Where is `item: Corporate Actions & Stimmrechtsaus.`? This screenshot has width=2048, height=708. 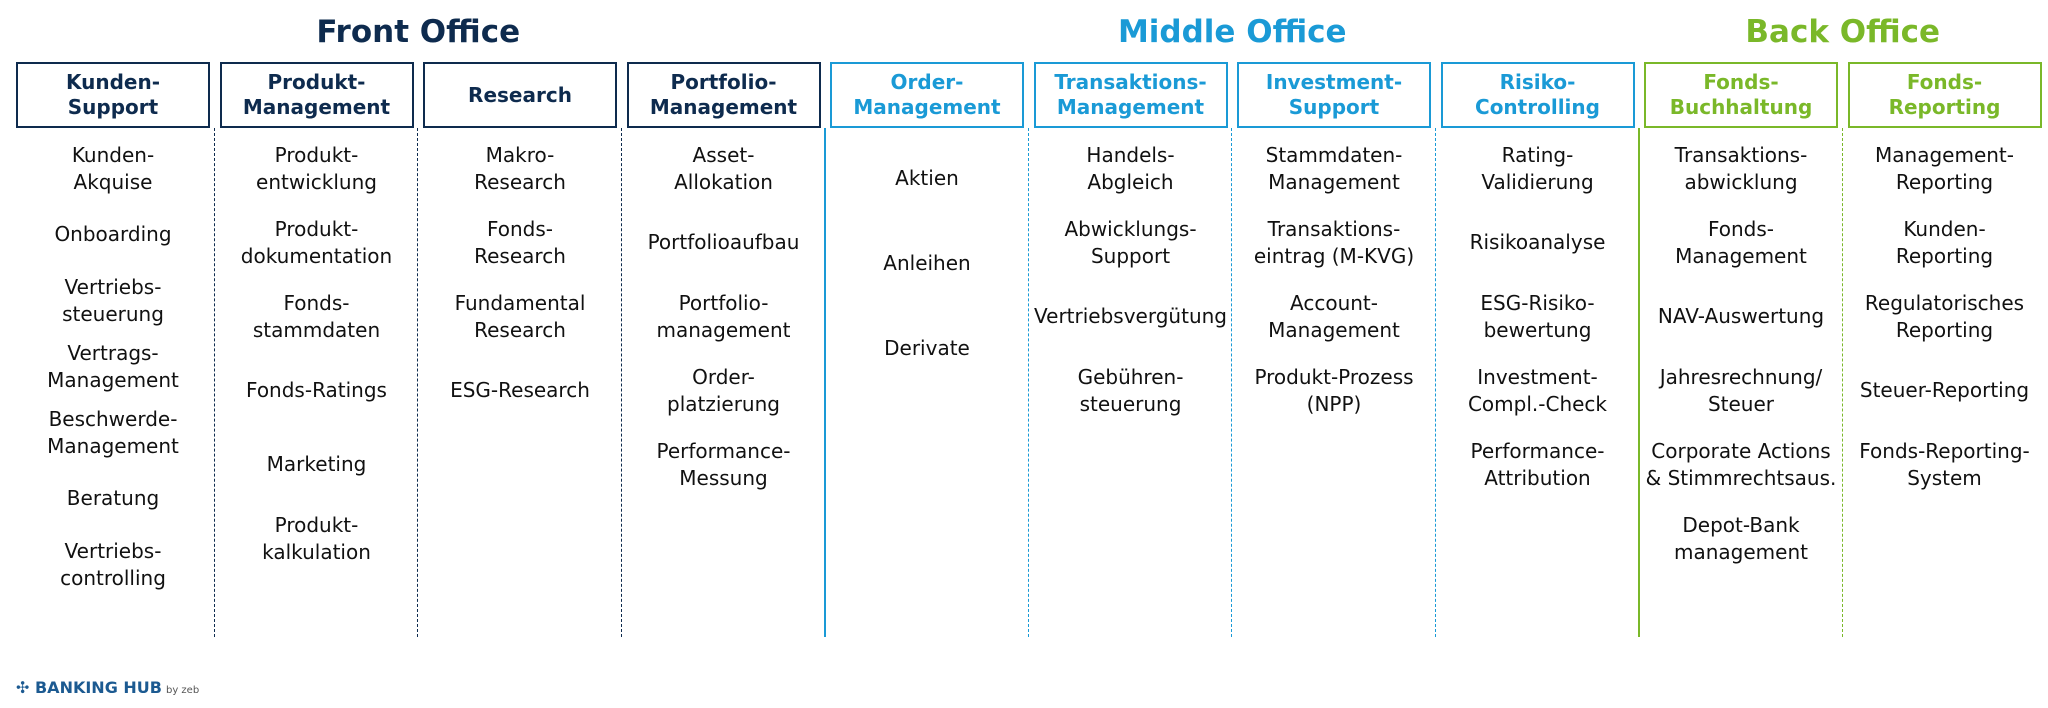 item: Corporate Actions & Stimmrechtsaus. is located at coordinates (1741, 464).